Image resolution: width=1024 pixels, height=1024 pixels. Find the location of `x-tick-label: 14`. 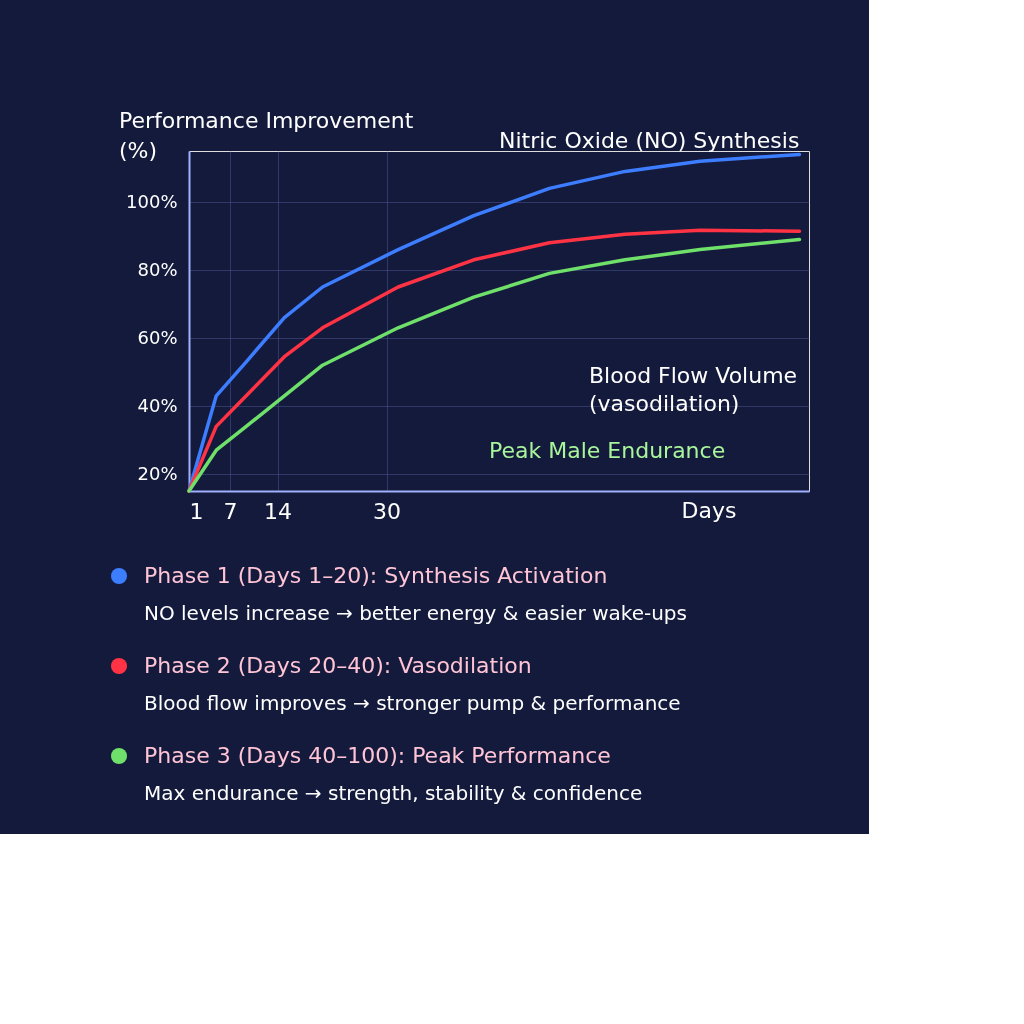

x-tick-label: 14 is located at coordinates (278, 511).